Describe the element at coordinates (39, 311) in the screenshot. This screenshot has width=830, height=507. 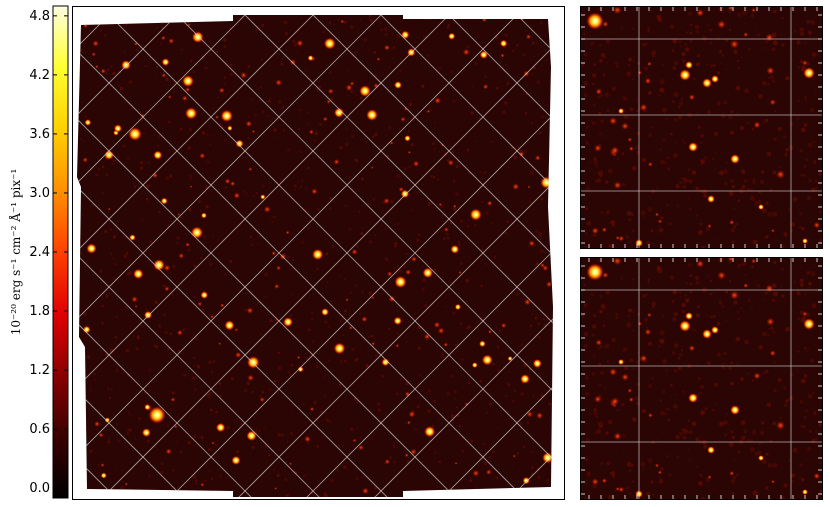
I see `colorbar-tick-label: 1.8` at that location.